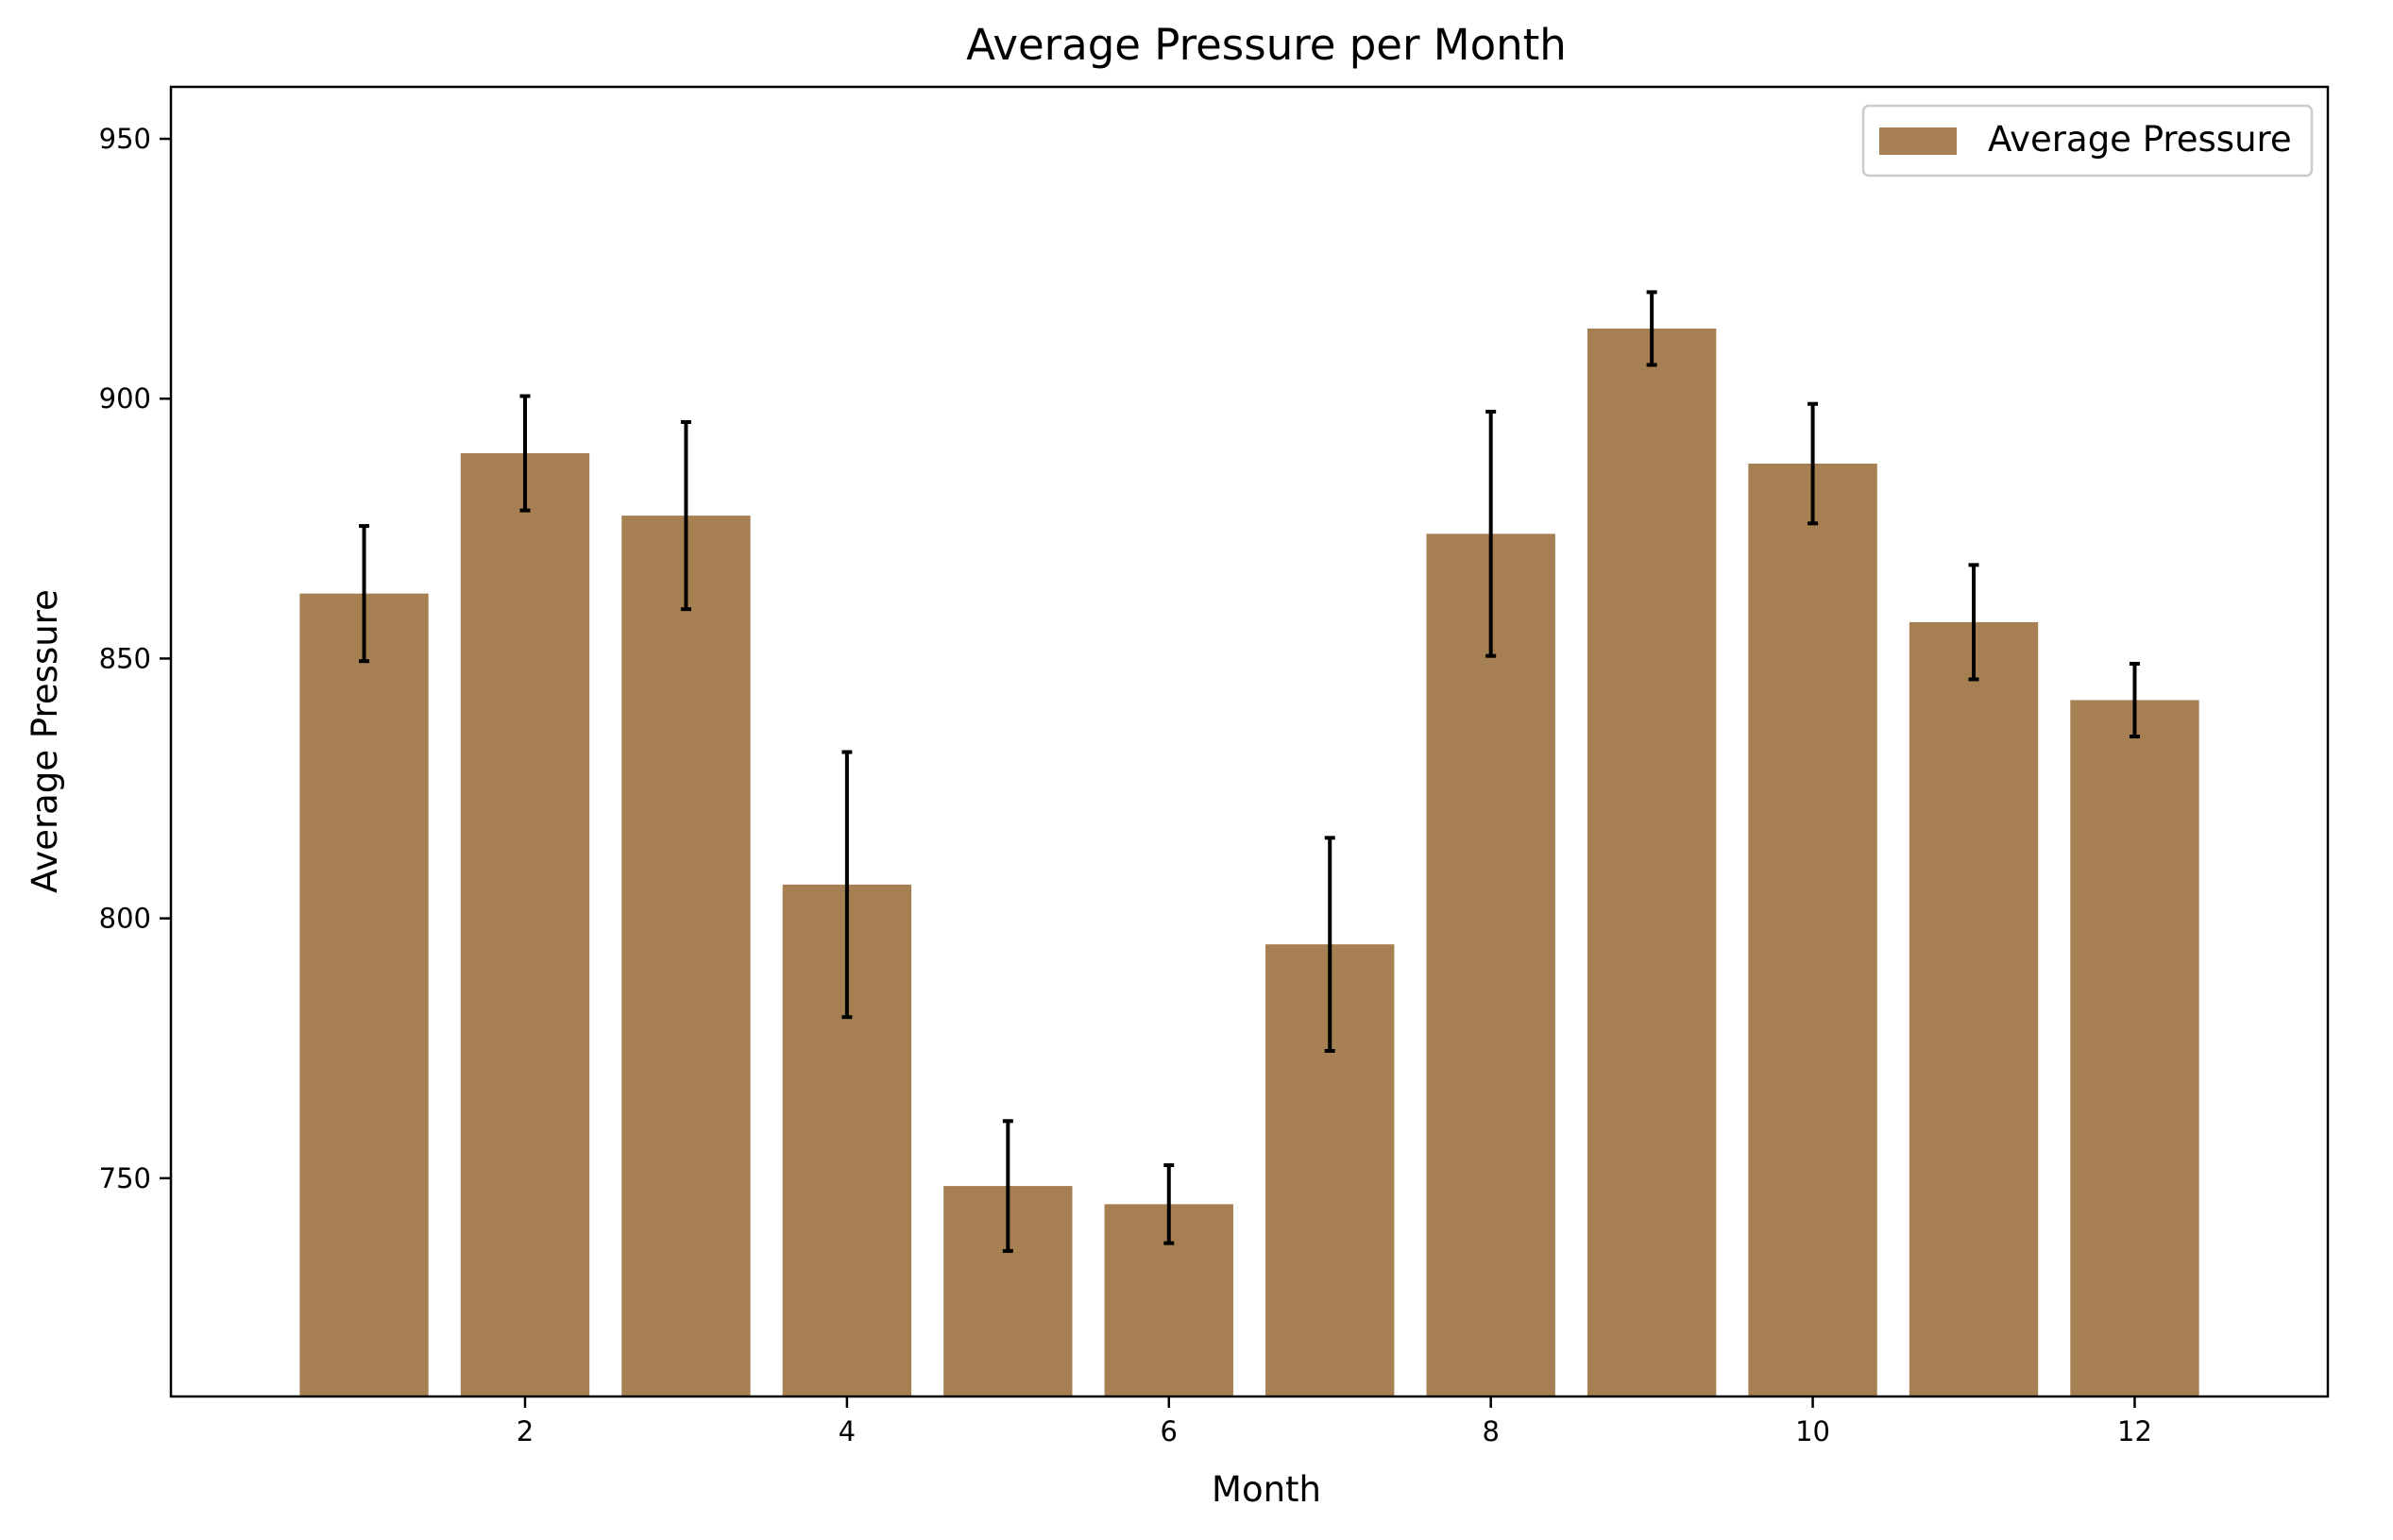 The height and width of the screenshot is (1540, 2393). Describe the element at coordinates (125, 139) in the screenshot. I see `y-tick-label: 950` at that location.